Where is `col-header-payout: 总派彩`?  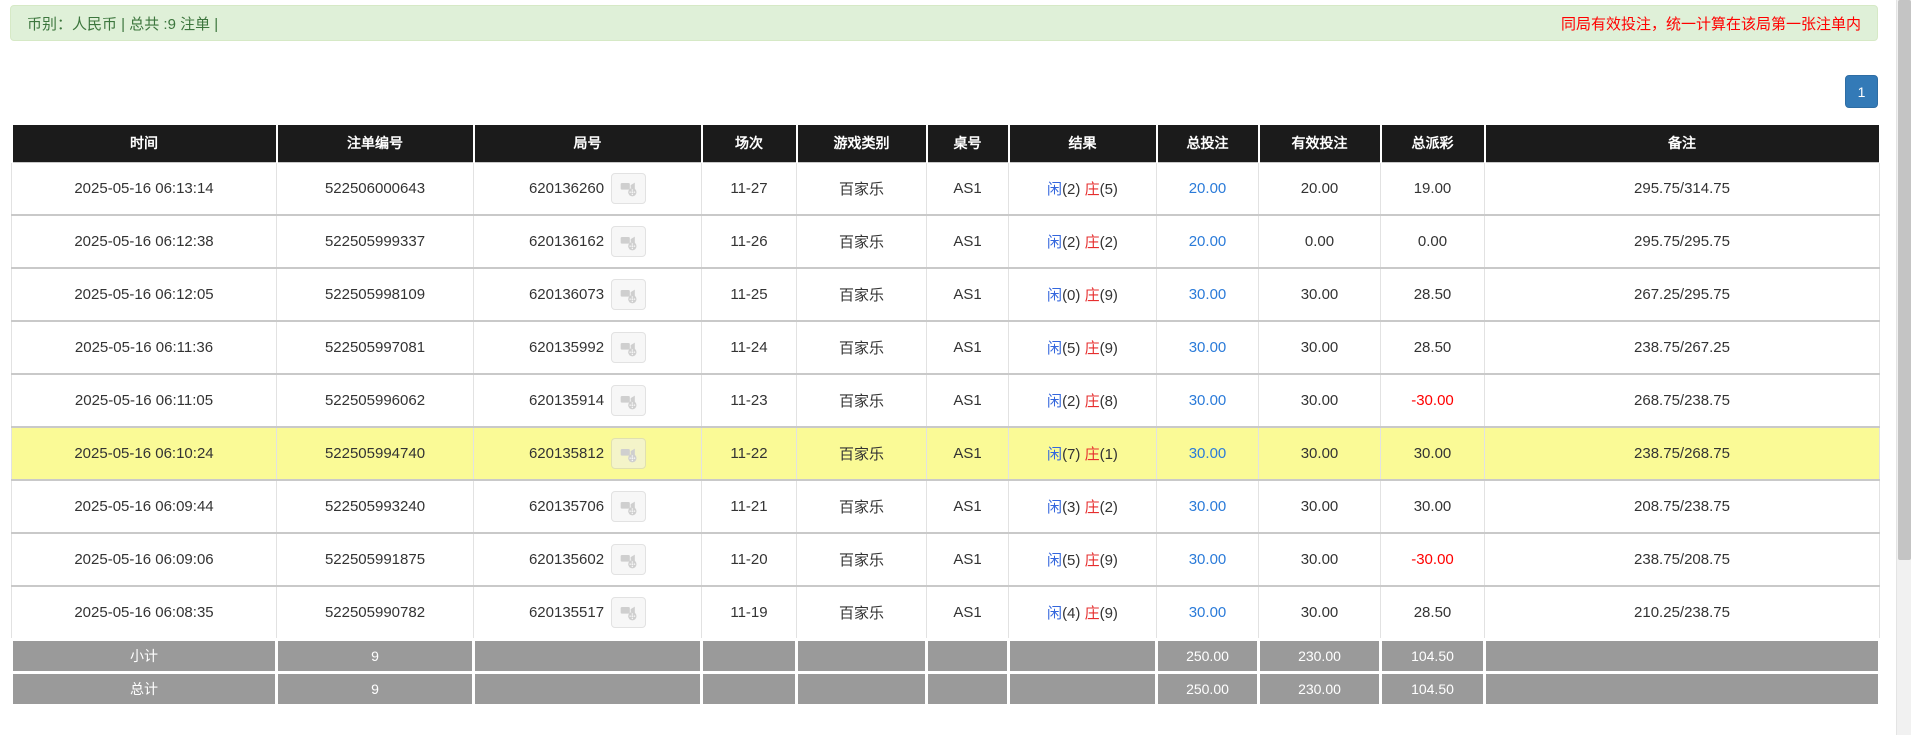
col-header-payout: 总派彩 is located at coordinates (1432, 143).